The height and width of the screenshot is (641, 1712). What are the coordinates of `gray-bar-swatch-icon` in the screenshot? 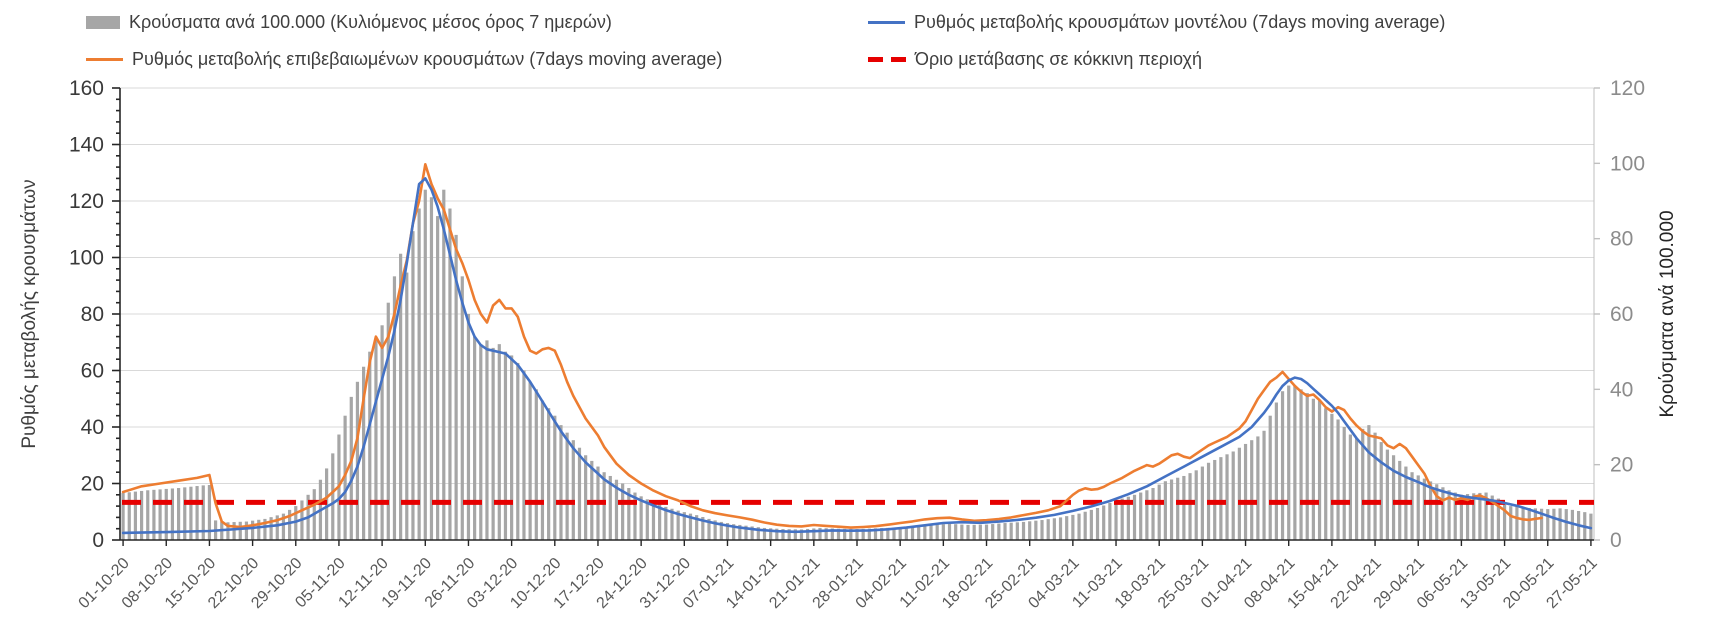 It's located at (103, 22).